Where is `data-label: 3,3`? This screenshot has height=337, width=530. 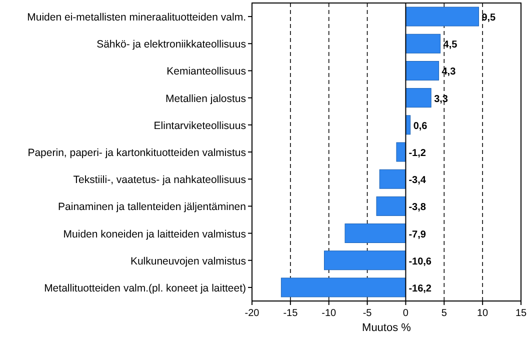
data-label: 3,3 is located at coordinates (441, 99).